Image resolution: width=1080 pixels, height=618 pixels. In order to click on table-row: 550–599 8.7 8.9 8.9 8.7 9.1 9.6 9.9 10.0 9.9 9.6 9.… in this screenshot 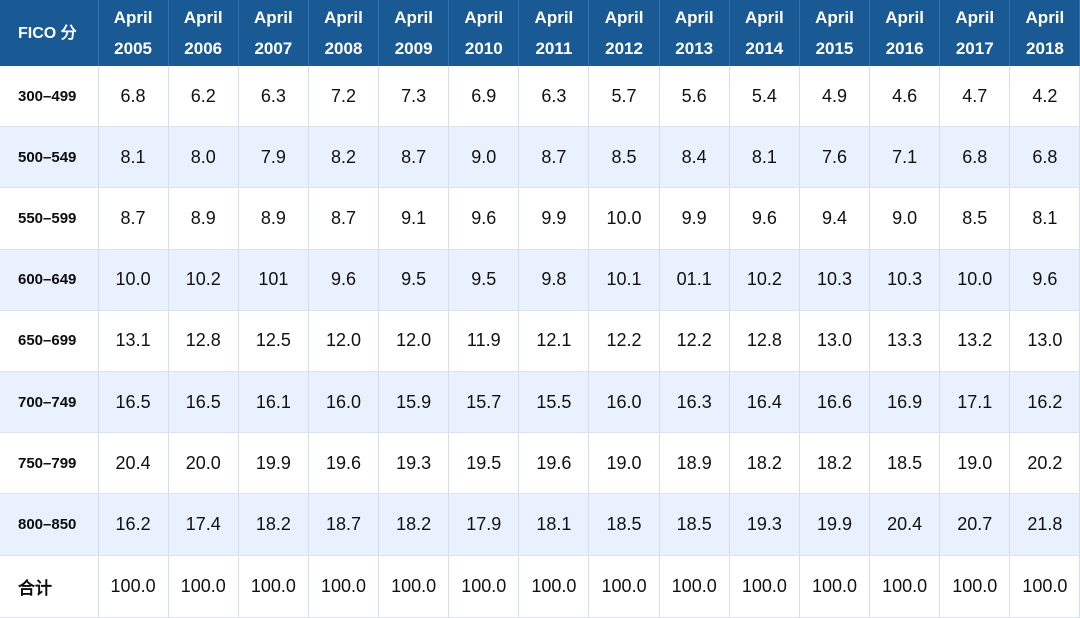, I will do `click(540, 218)`.